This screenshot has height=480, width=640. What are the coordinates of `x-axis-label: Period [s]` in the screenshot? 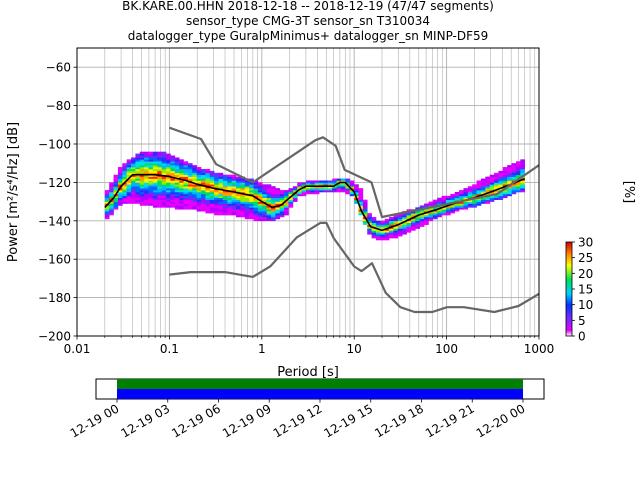 It's located at (308, 372).